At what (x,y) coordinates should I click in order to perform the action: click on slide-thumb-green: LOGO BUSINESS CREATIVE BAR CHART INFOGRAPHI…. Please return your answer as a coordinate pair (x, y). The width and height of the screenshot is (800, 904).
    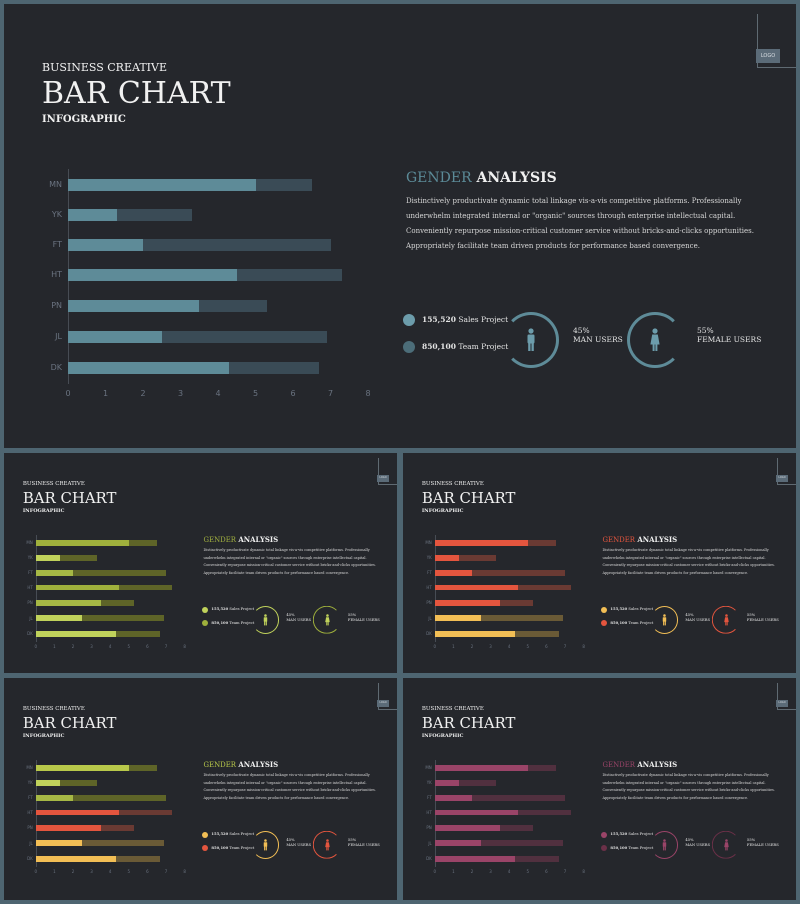
    Looking at the image, I should click on (200, 563).